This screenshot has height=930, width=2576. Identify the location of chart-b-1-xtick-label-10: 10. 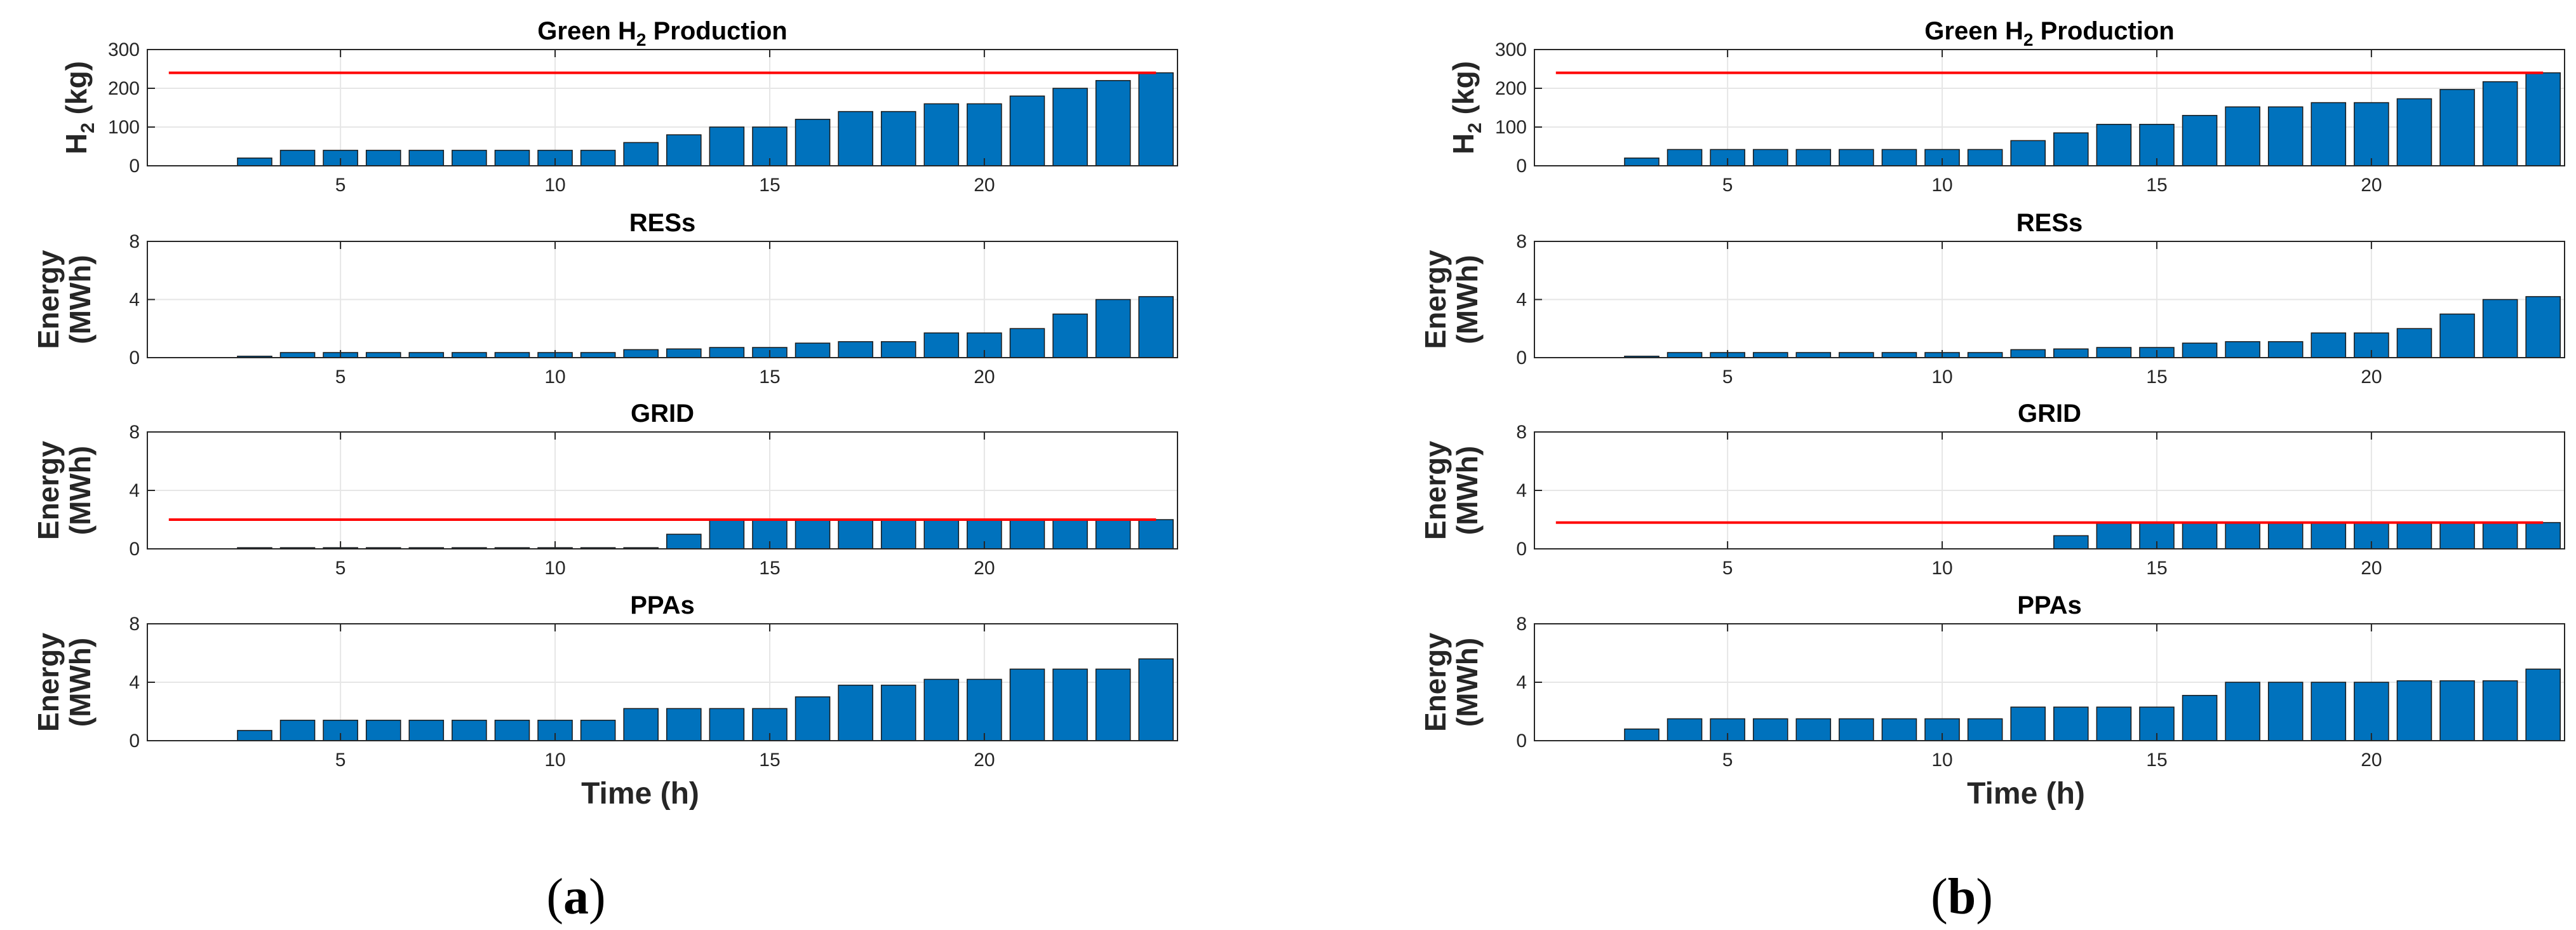
(1941, 185).